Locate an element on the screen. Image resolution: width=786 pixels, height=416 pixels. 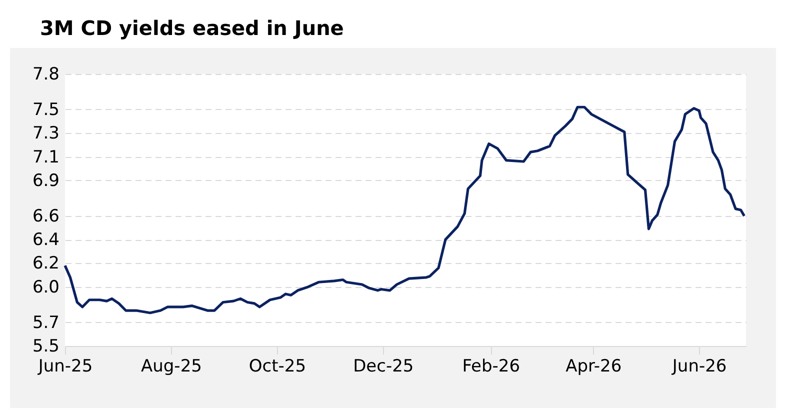
x-tick-label: Apr-26 is located at coordinates (594, 366).